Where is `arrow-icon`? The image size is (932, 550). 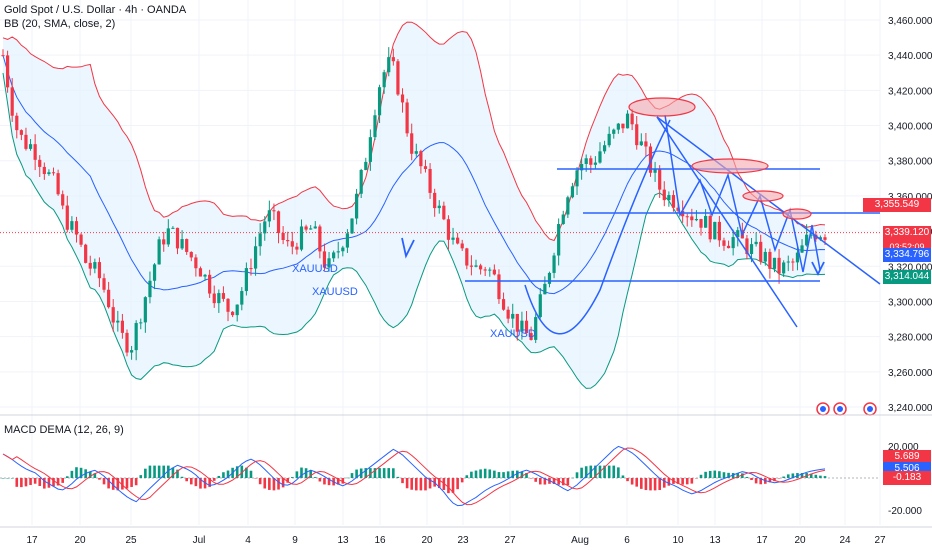
arrow-icon is located at coordinates (818, 269).